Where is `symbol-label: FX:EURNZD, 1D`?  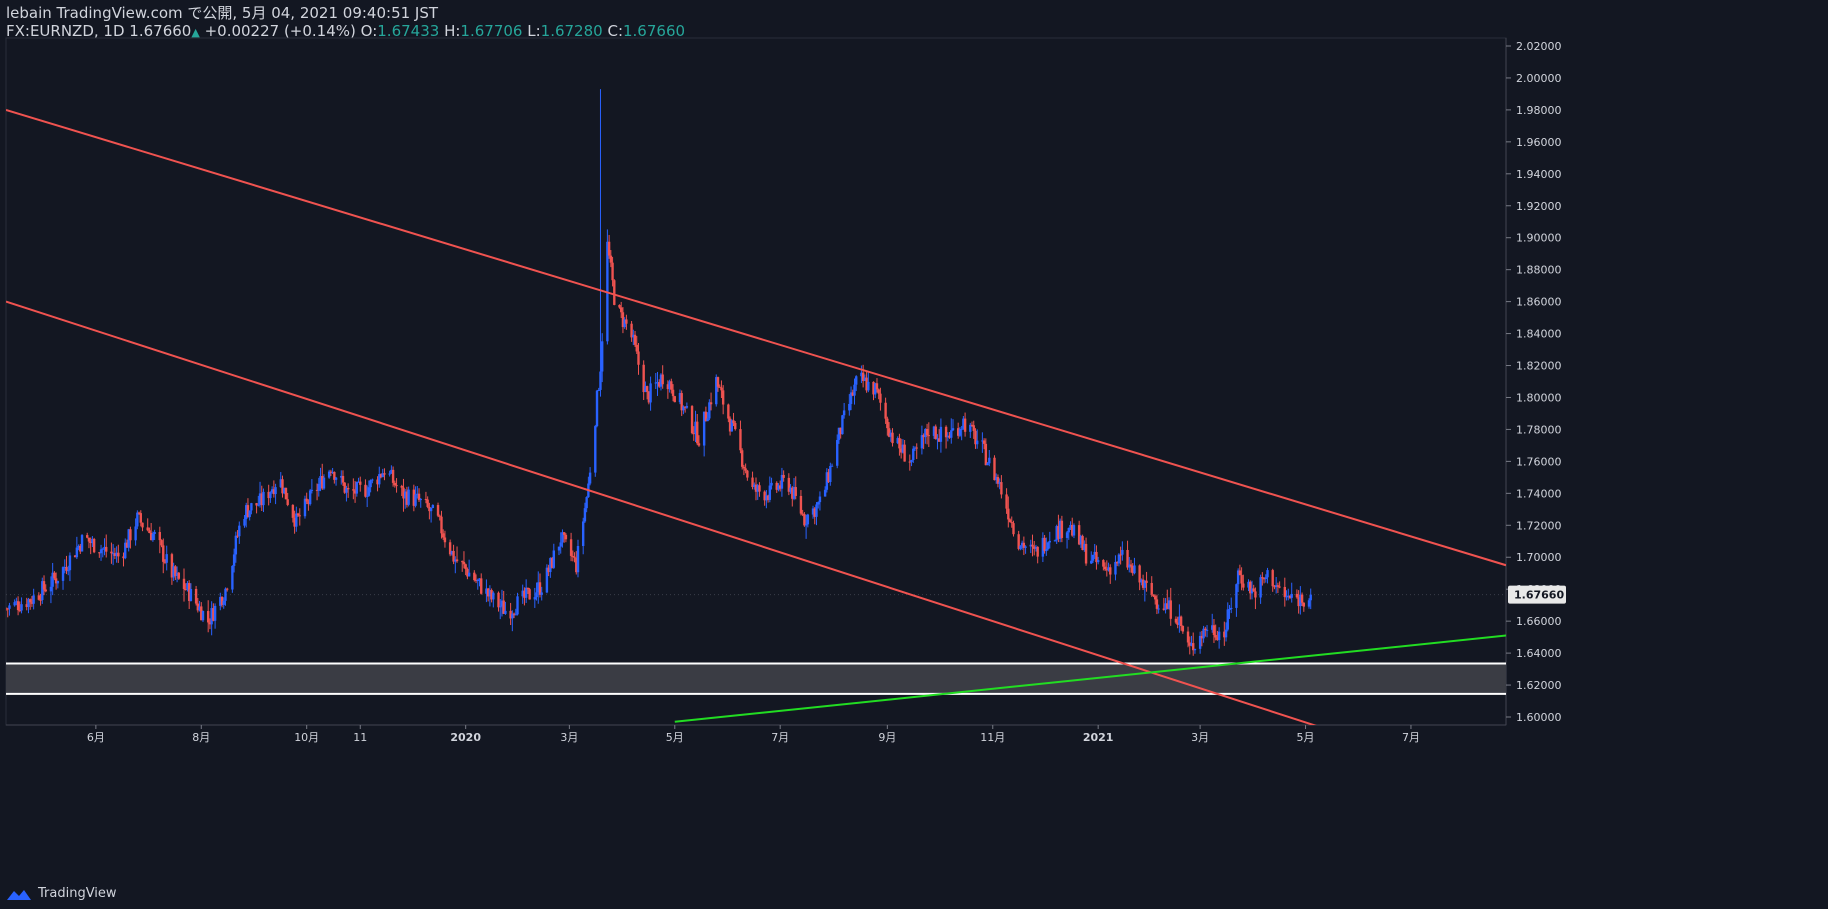 symbol-label: FX:EURNZD, 1D is located at coordinates (65, 31).